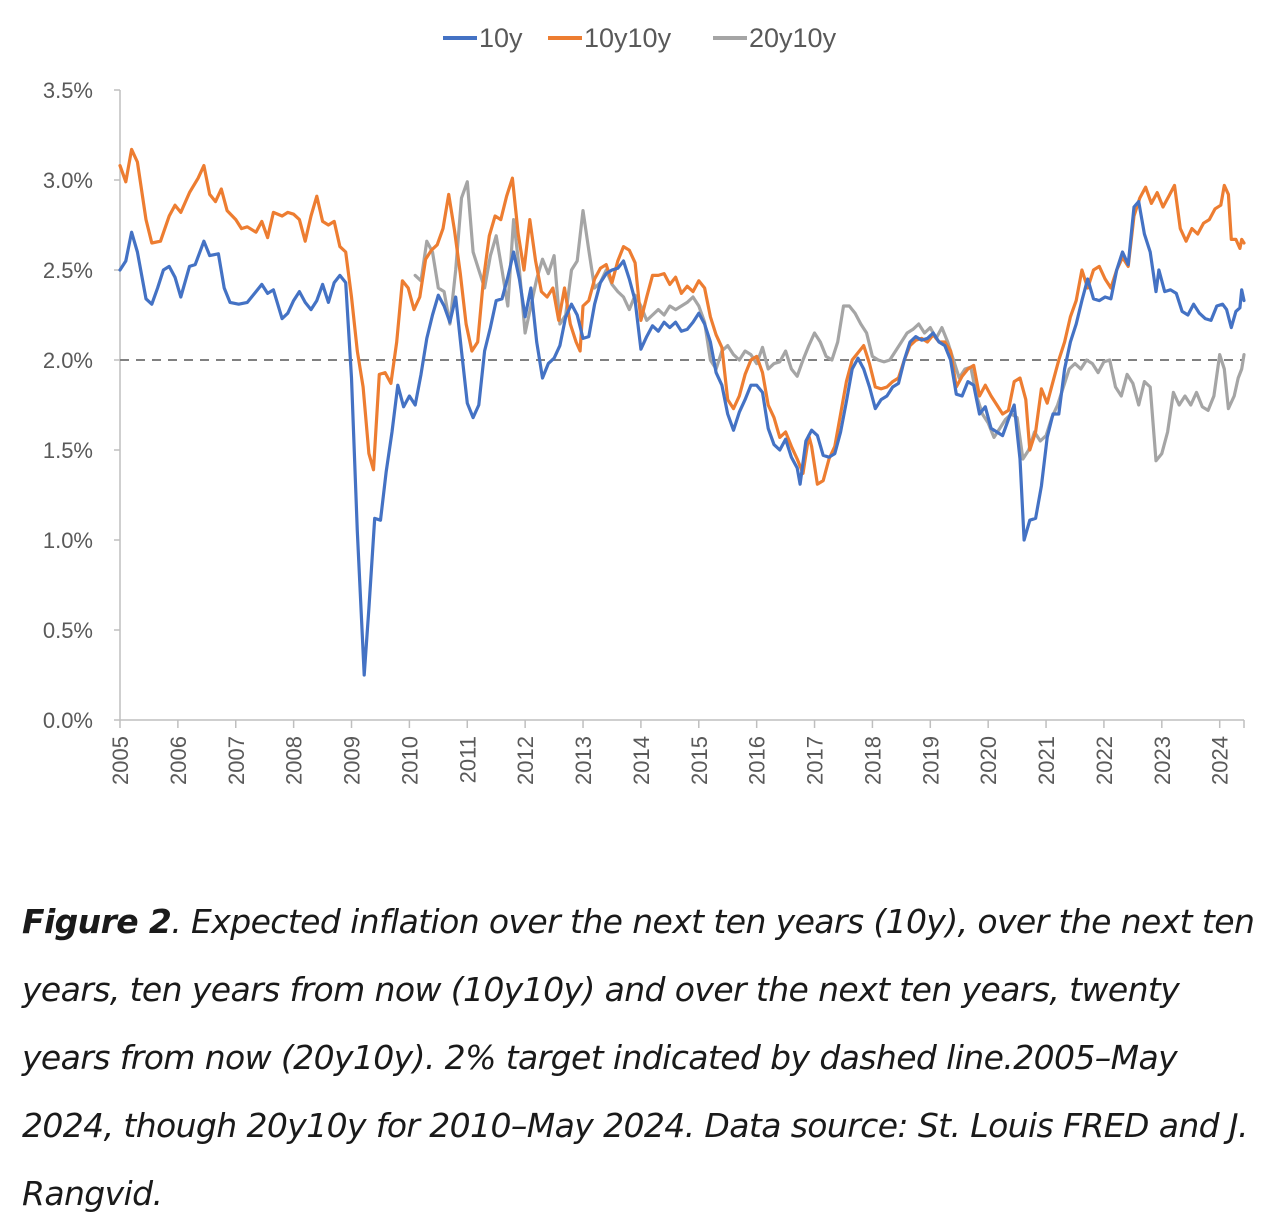  I want to click on x-tick-label: 2021, so click(1046, 760).